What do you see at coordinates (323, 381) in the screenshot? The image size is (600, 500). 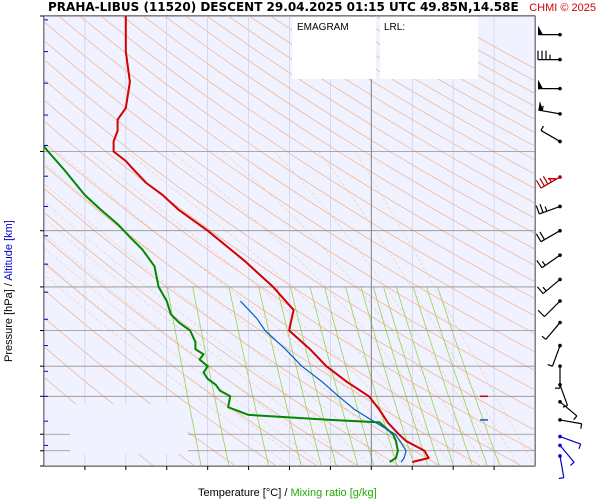 I see `series-wet-bulb-temp--line` at bounding box center [323, 381].